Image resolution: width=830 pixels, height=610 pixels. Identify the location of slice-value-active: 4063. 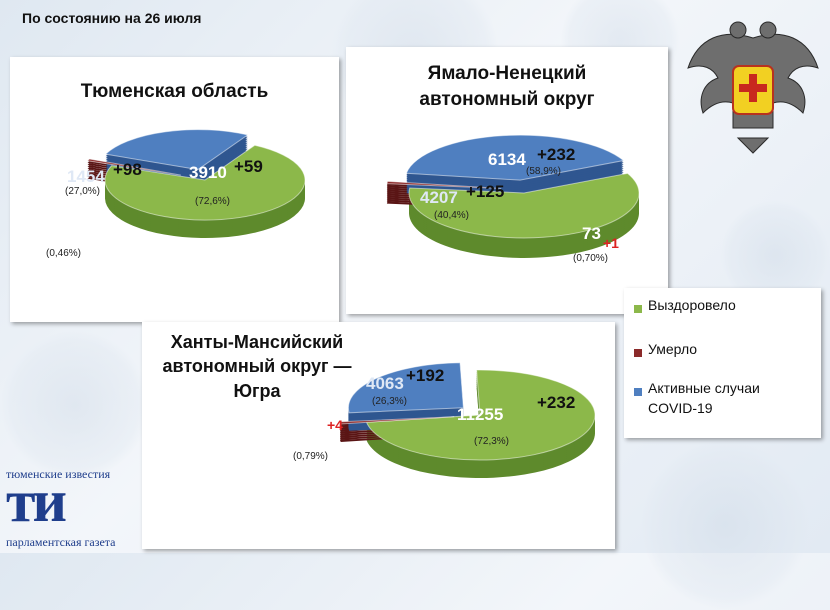
(385, 383).